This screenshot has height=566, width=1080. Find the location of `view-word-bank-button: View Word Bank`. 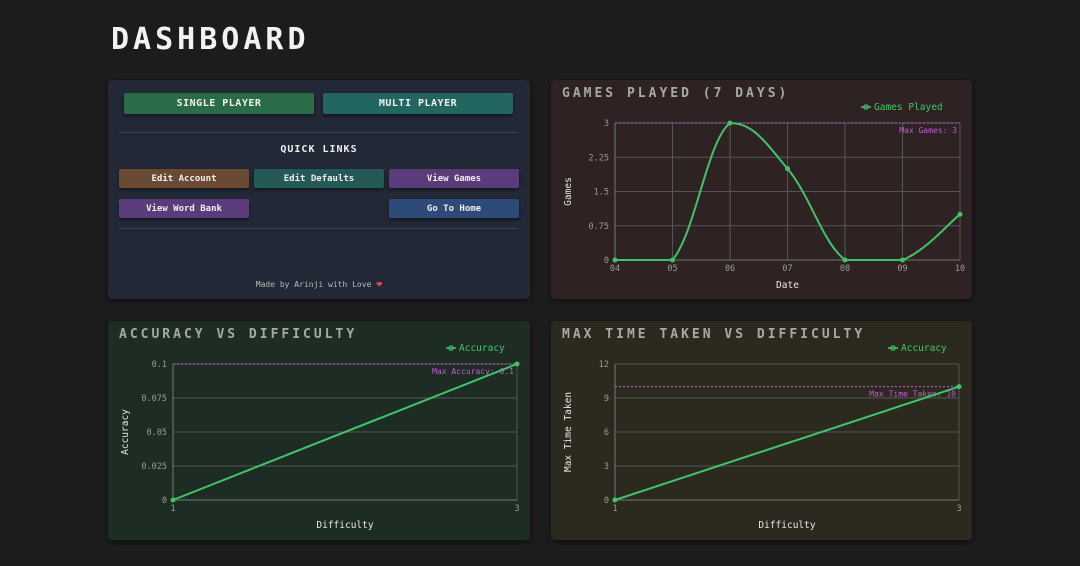

view-word-bank-button: View Word Bank is located at coordinates (184, 208).